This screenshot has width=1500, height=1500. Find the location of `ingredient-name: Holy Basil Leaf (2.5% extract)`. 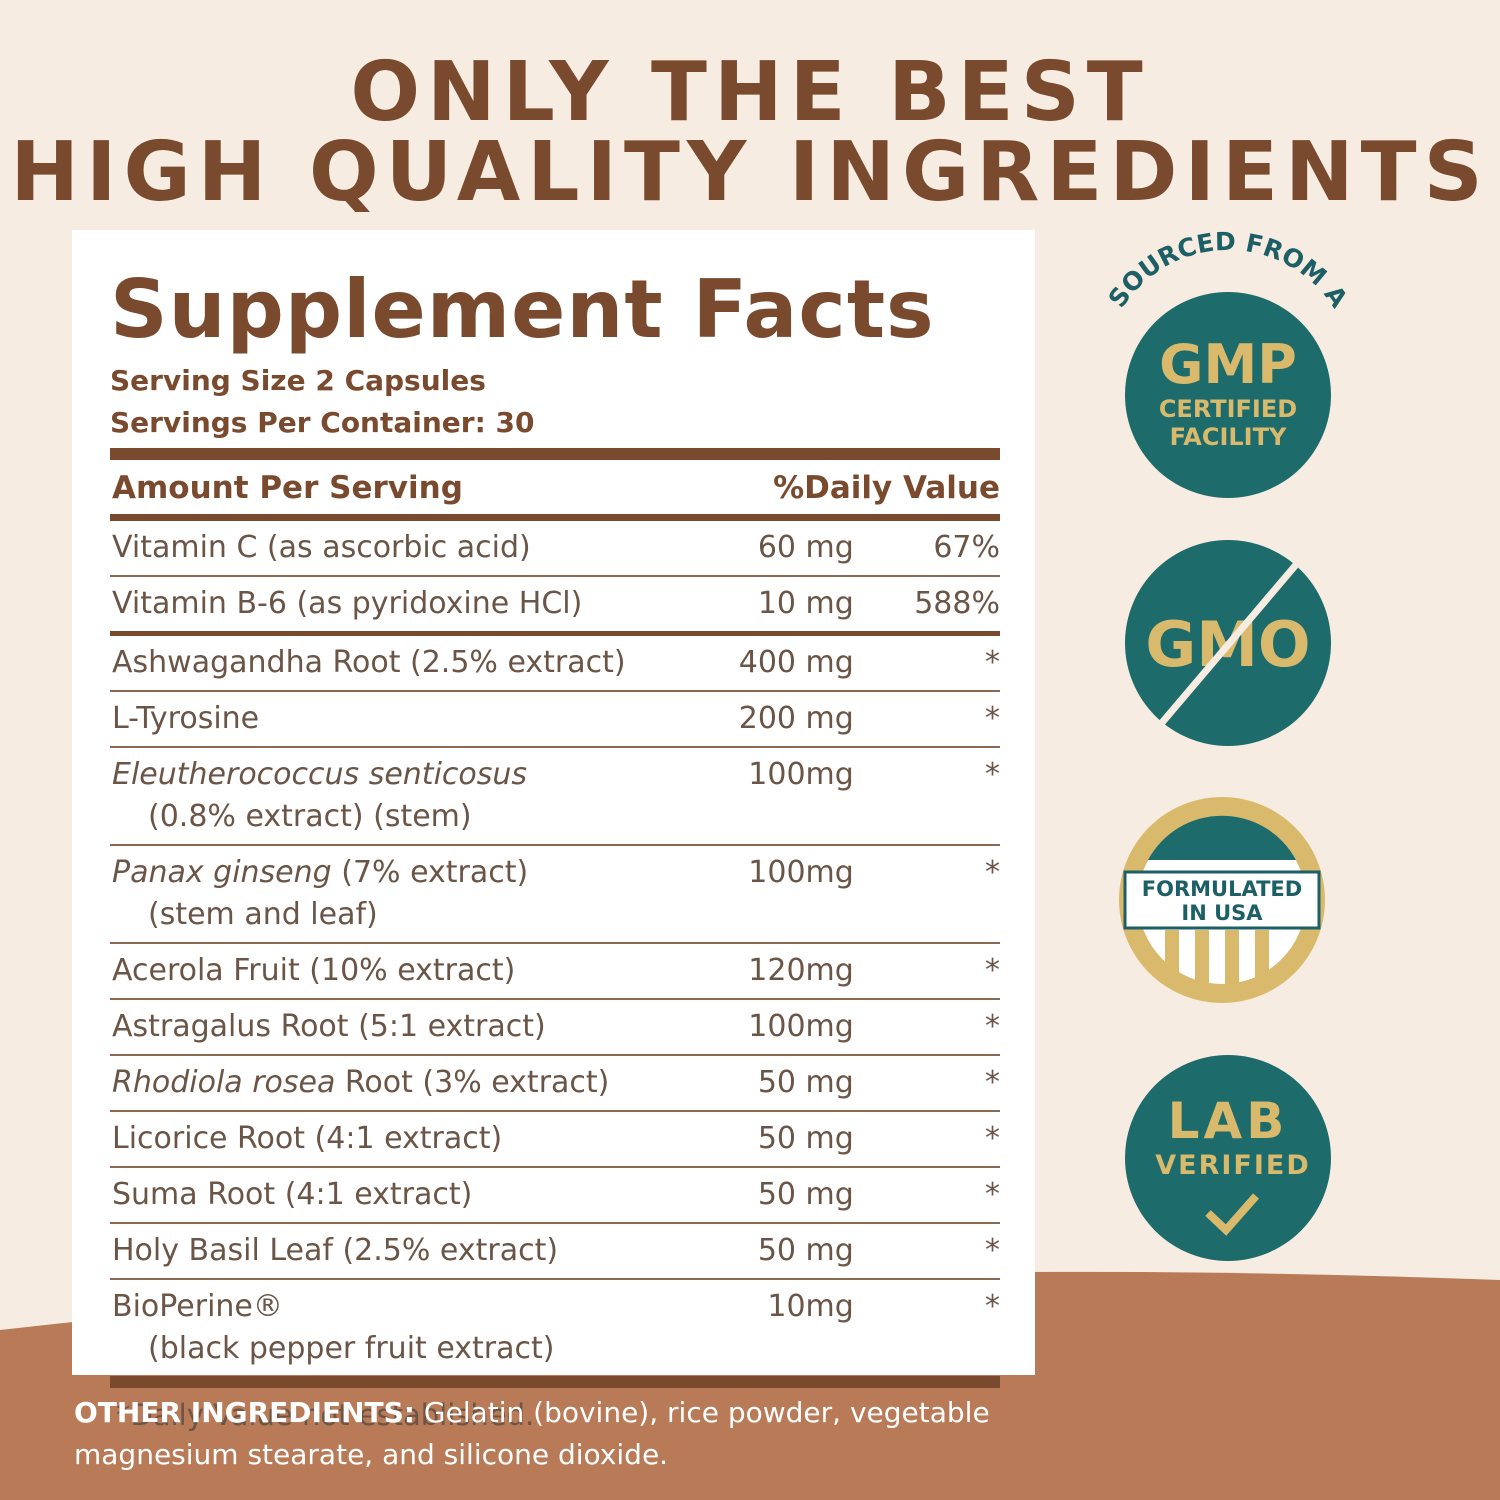

ingredient-name: Holy Basil Leaf (2.5% extract) is located at coordinates (423, 1251).